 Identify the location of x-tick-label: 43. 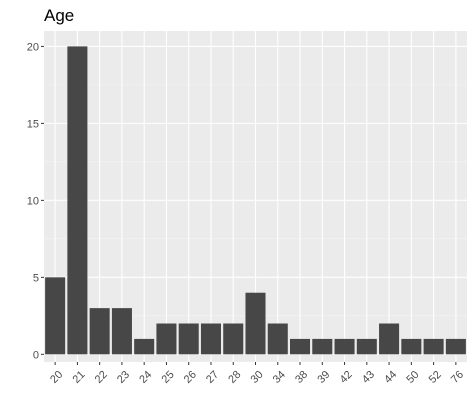
(368, 377).